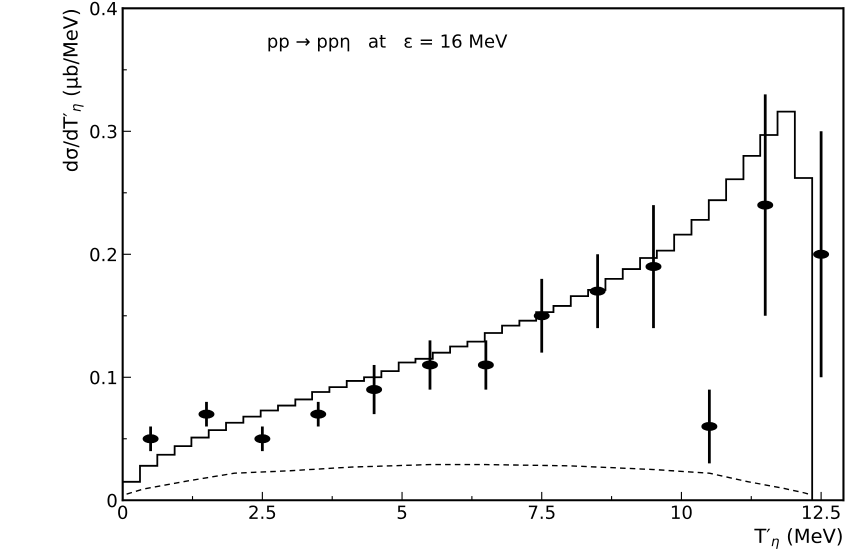 The width and height of the screenshot is (846, 554). What do you see at coordinates (541, 513) in the screenshot?
I see `x-tick-label: 7.5` at bounding box center [541, 513].